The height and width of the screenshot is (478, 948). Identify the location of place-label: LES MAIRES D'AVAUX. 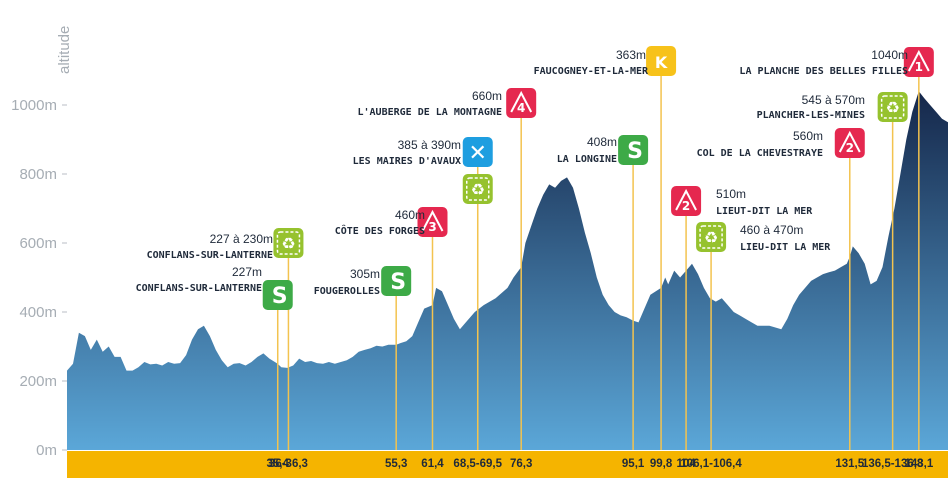
(407, 161).